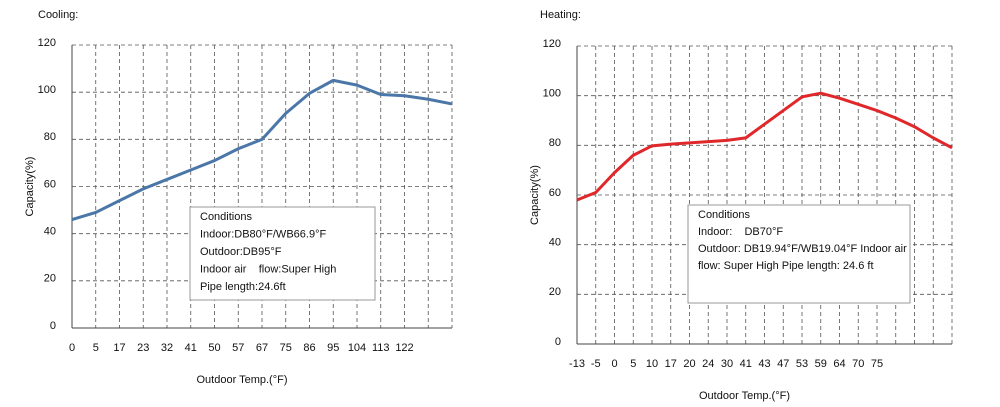 This screenshot has width=1000, height=407. What do you see at coordinates (263, 234) in the screenshot?
I see `annotation-line: Indoor:DB80°F/WB66.9°F` at bounding box center [263, 234].